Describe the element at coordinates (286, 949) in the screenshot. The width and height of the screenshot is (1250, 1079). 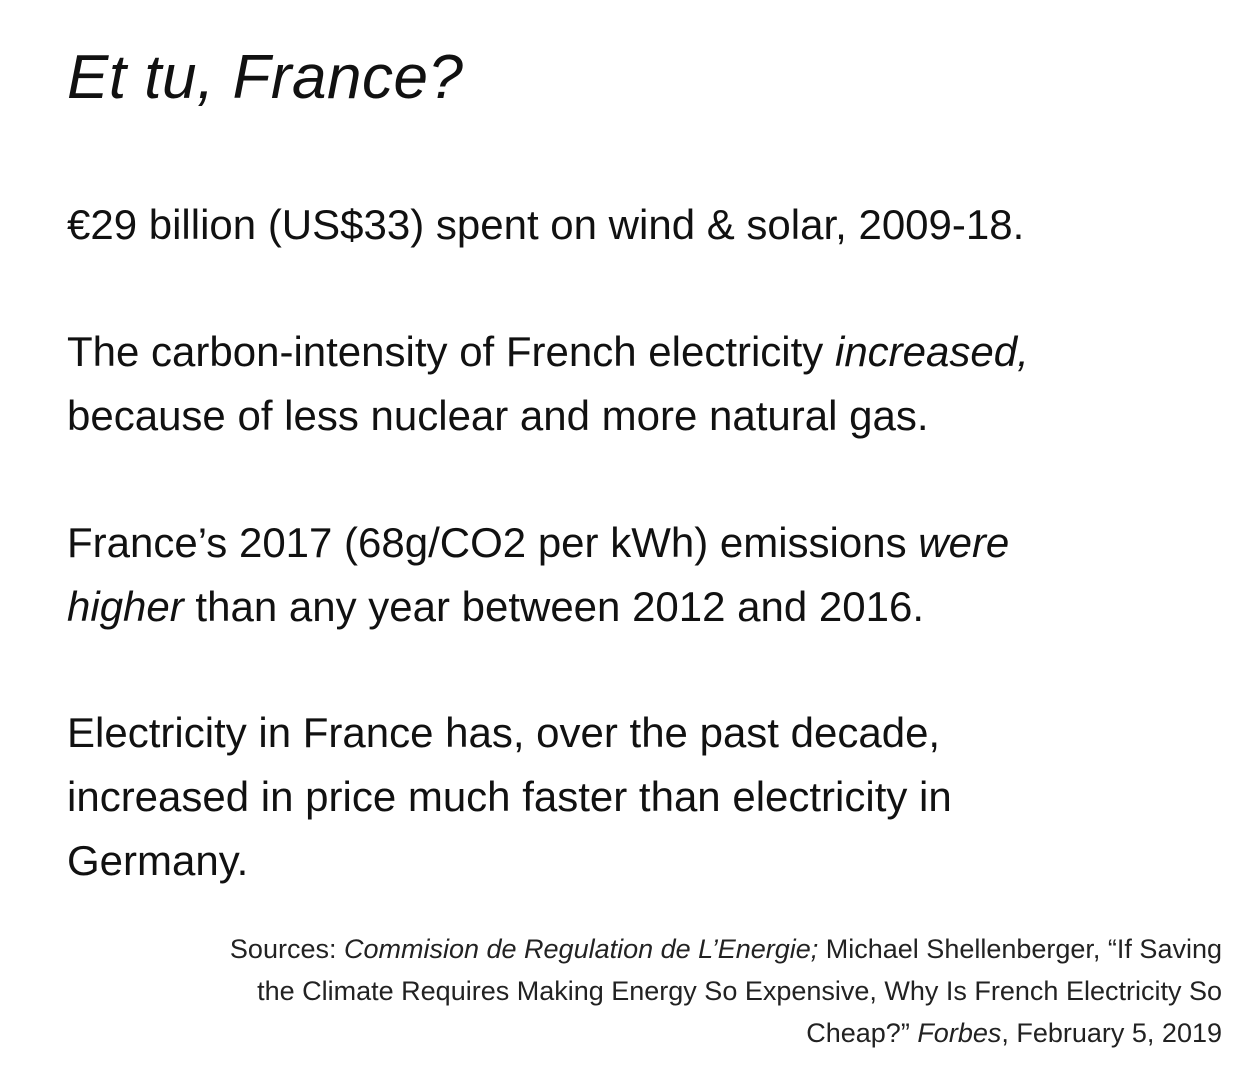
I see `sources-prefix: Sources:` at that location.